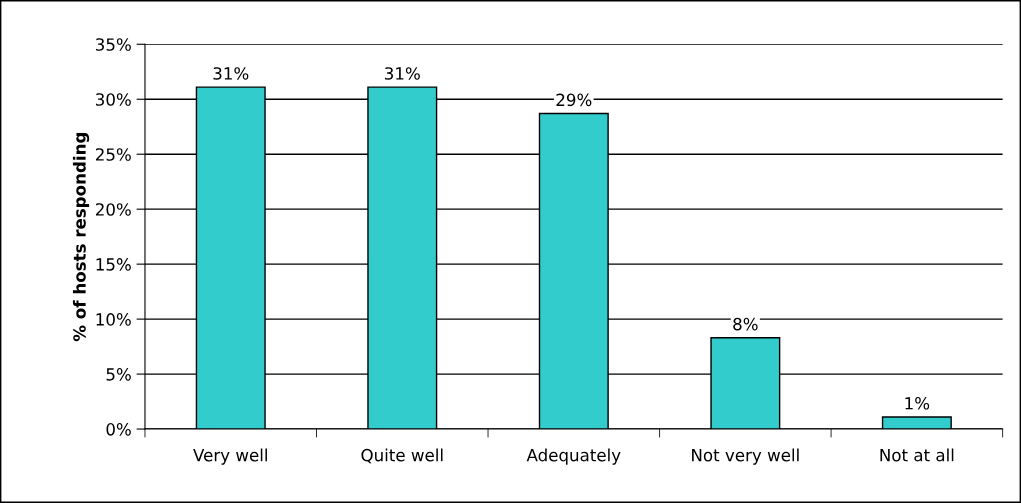 The image size is (1021, 503). I want to click on y-tick-label: 25%, so click(113, 154).